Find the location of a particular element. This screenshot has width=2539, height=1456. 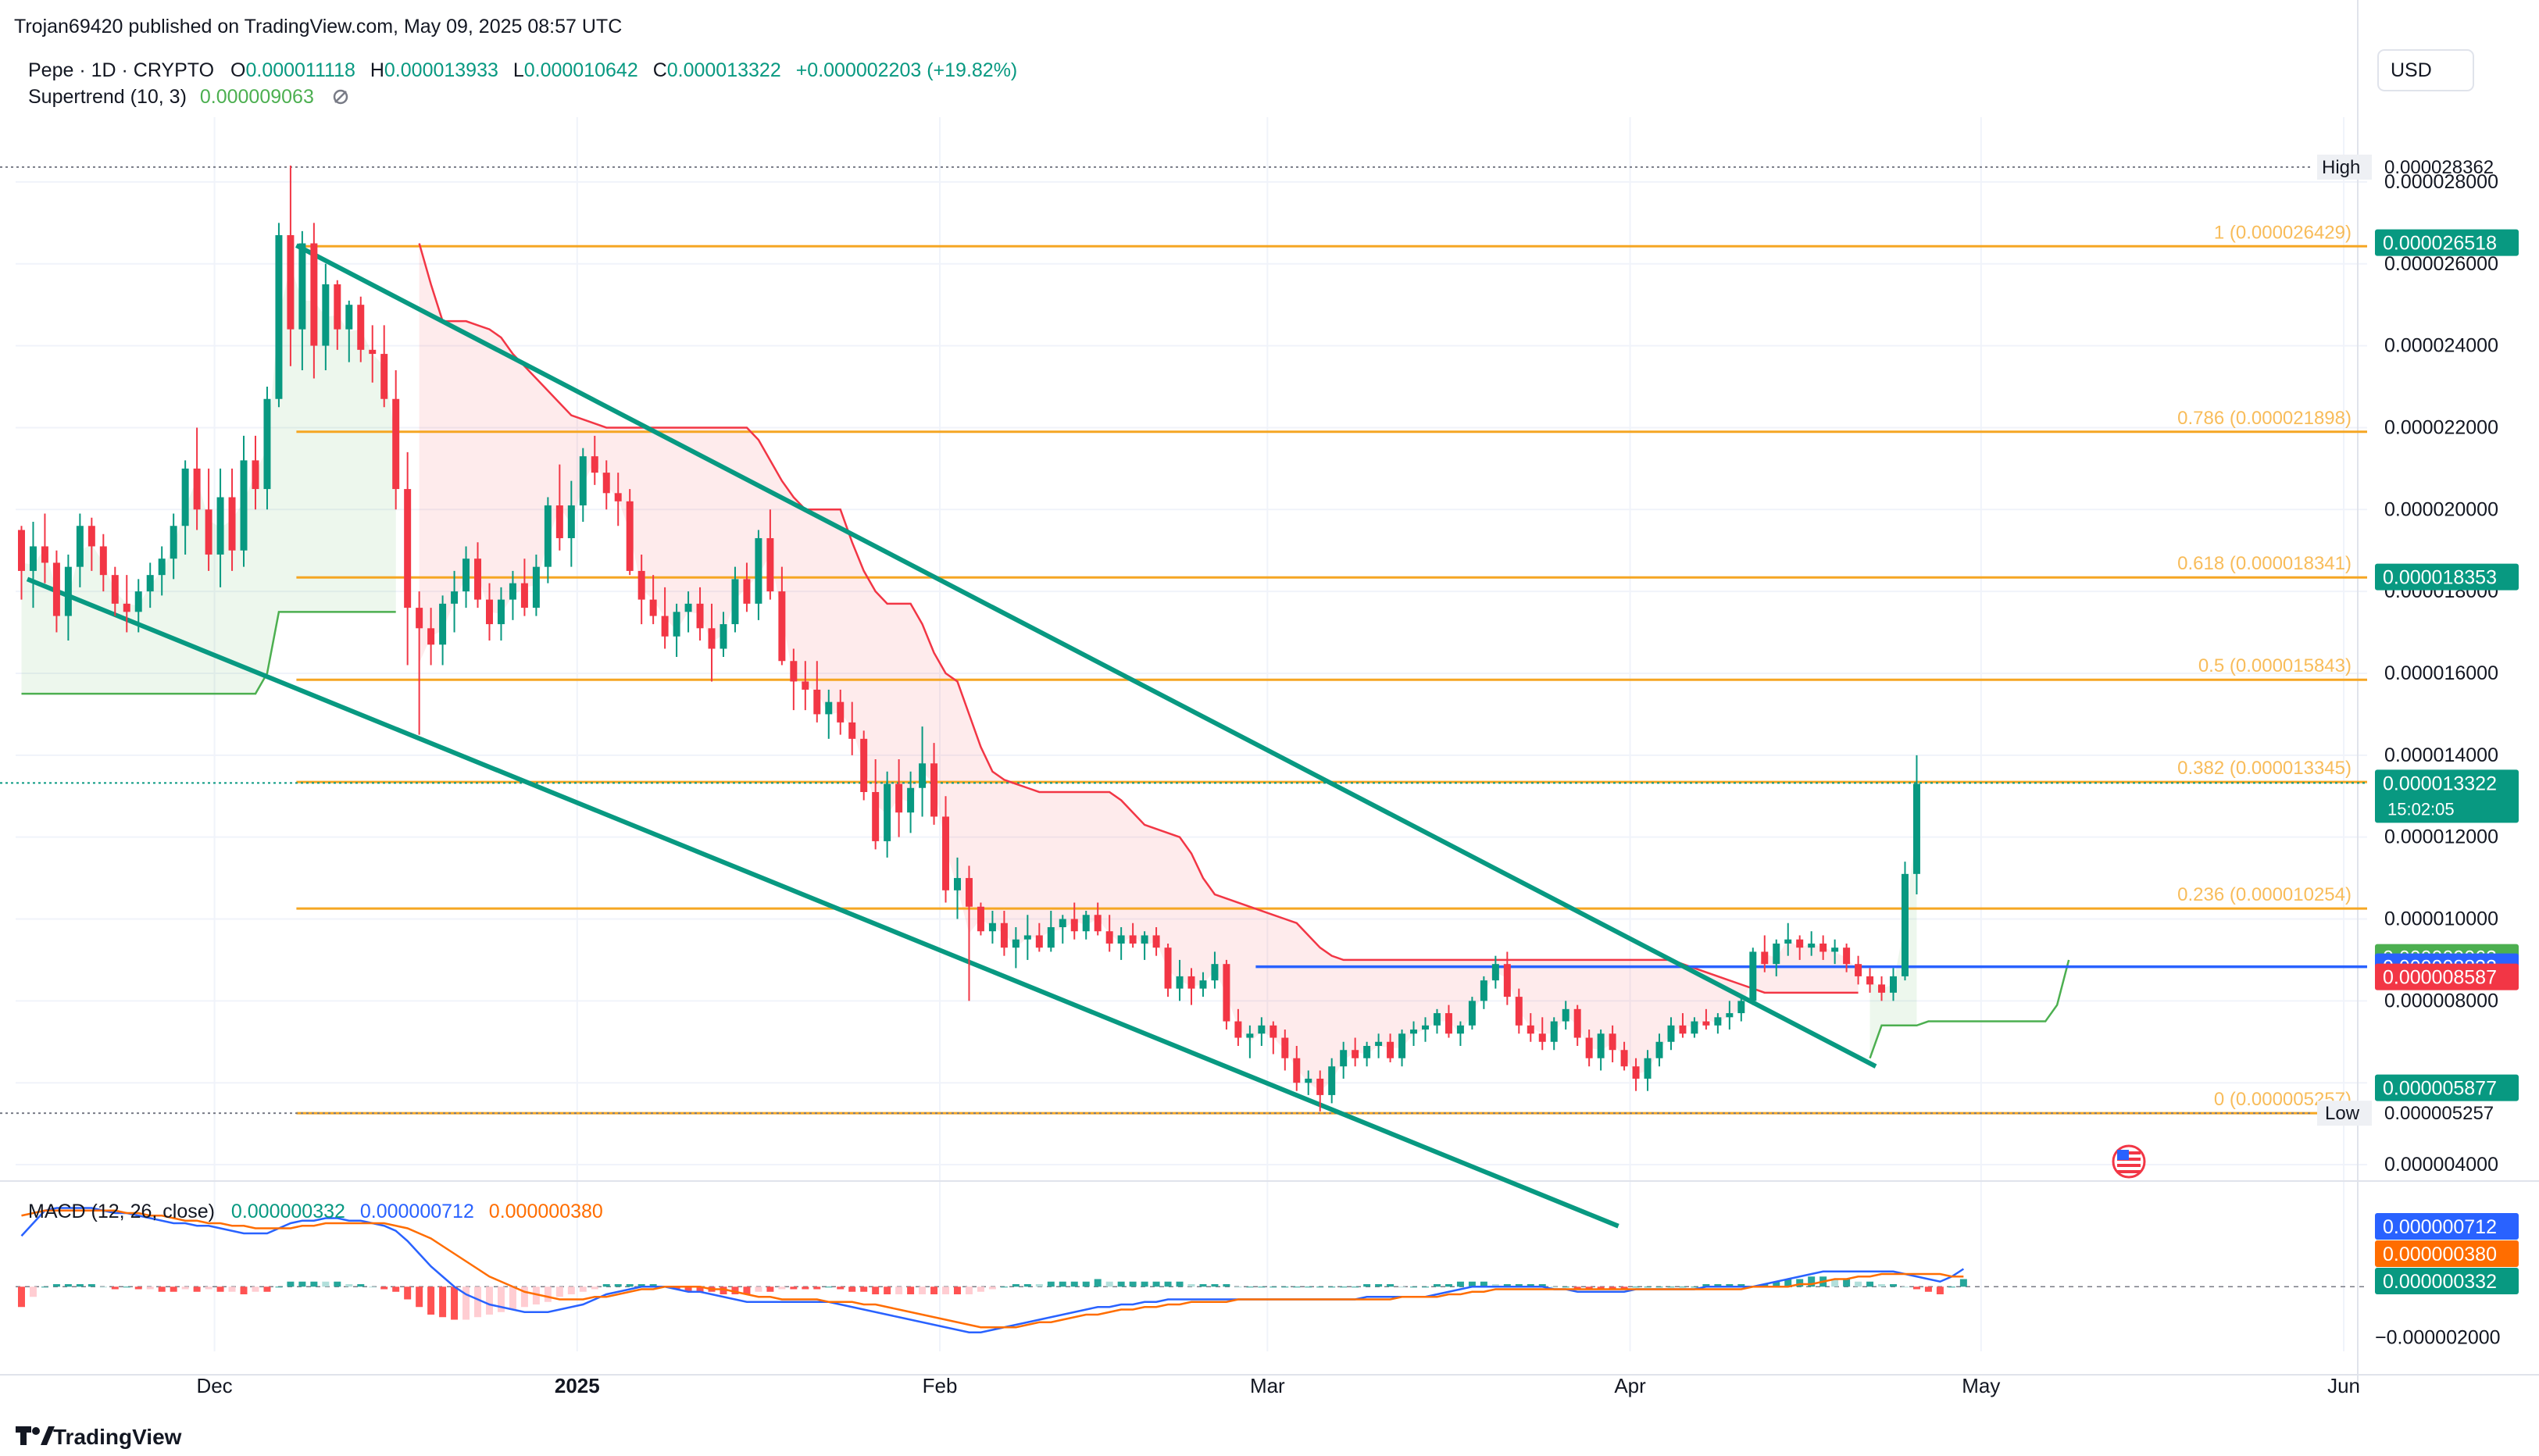

price-label-box is located at coordinates (2447, 242).